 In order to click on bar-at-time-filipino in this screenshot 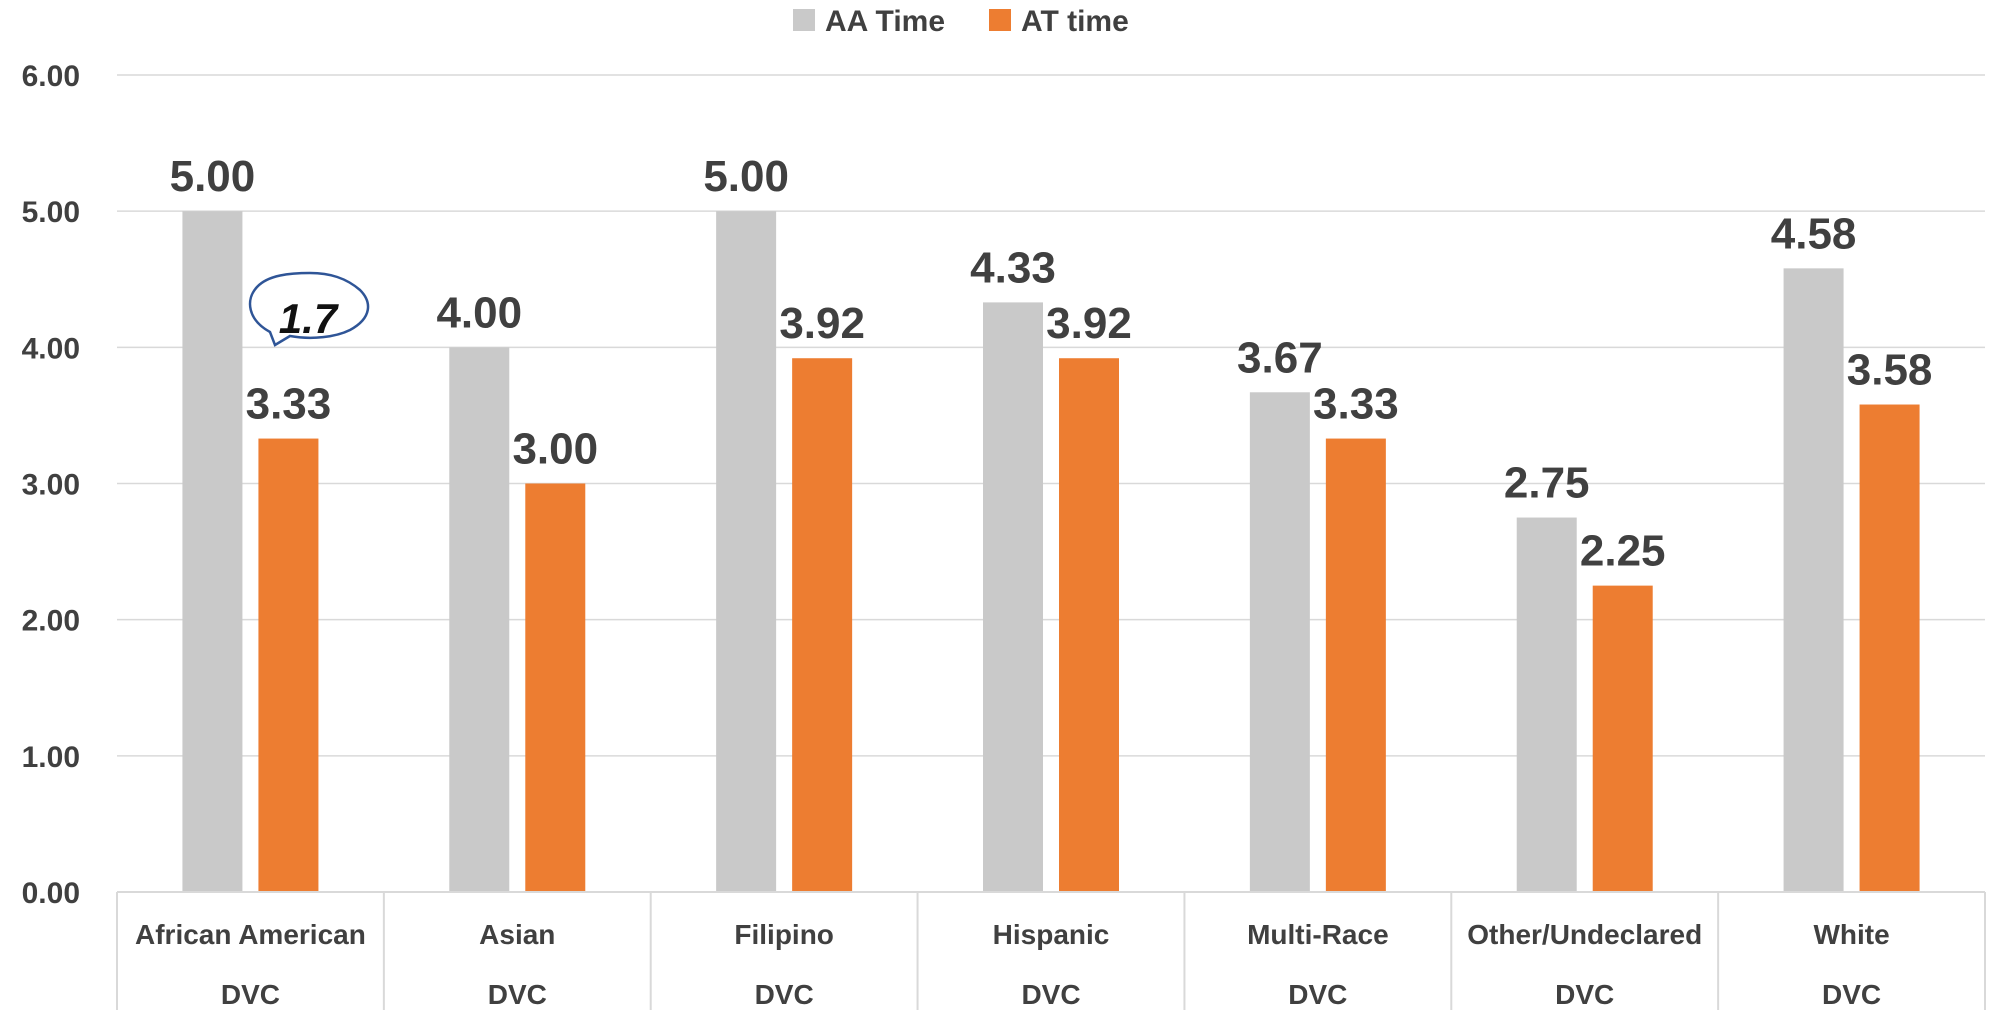, I will do `click(822, 625)`.